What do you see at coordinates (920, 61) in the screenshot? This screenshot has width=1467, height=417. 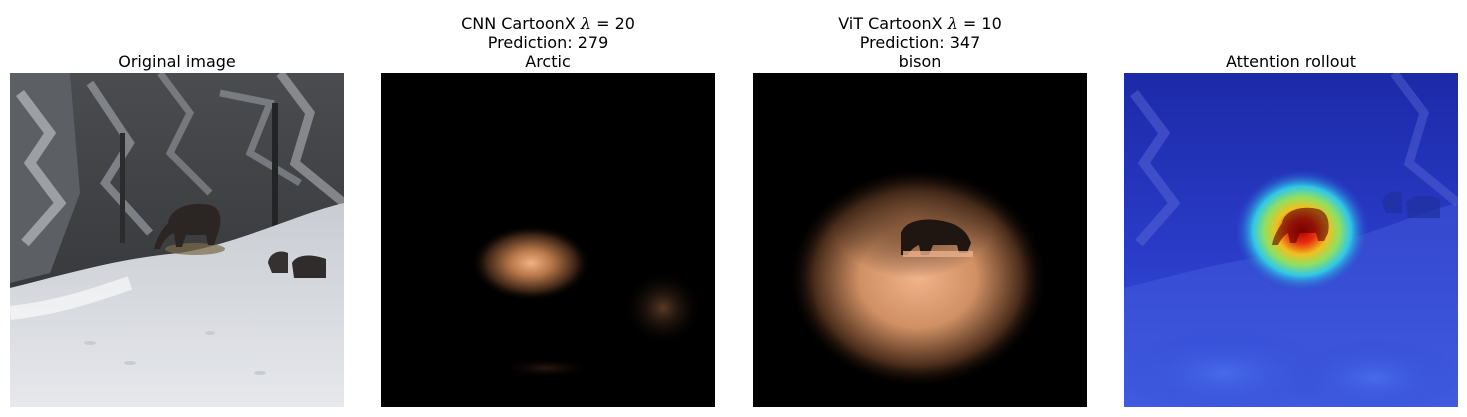 I see `title-line-class: bison` at bounding box center [920, 61].